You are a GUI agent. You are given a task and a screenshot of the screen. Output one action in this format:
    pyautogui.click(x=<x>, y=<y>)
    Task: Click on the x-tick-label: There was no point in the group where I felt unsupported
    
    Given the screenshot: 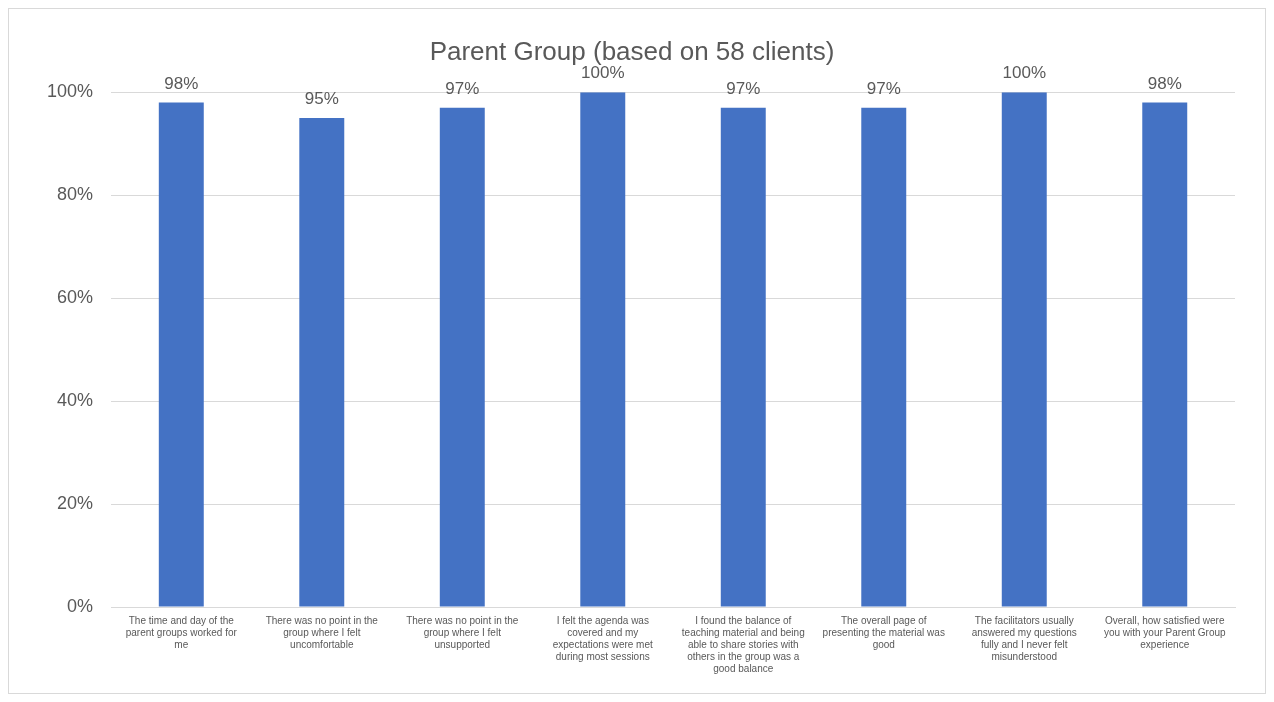 What is the action you would take?
    pyautogui.click(x=462, y=632)
    